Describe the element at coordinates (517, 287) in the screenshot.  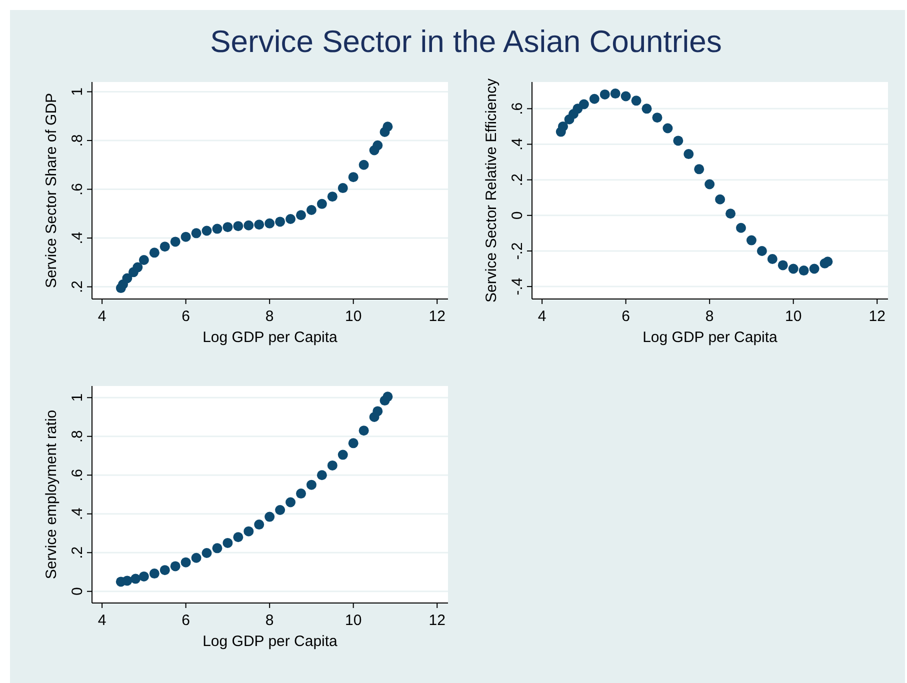
I see `y-tick-label: -.4` at that location.